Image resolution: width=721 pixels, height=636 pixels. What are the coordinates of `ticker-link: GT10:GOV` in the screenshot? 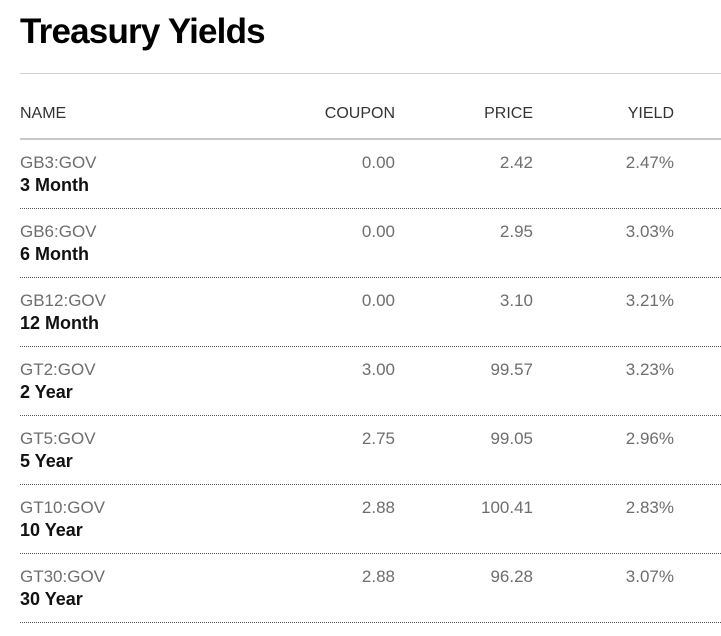 It's located at (63, 507).